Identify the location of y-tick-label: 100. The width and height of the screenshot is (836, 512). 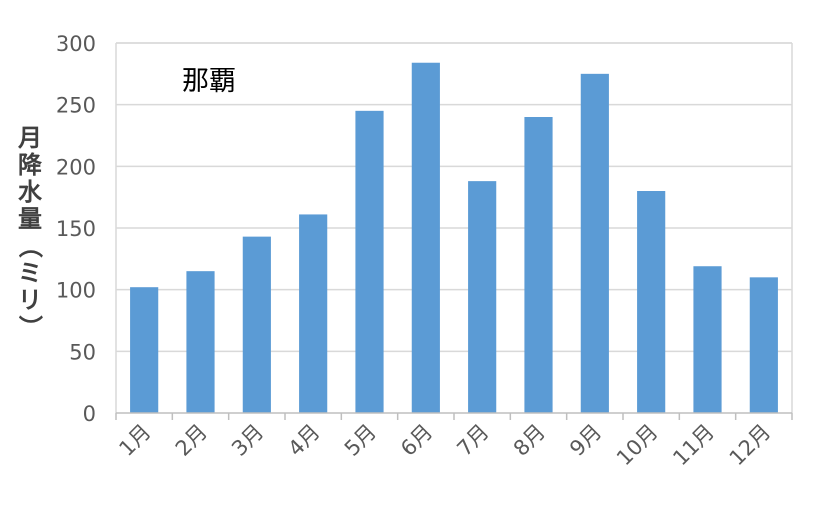
(76, 291).